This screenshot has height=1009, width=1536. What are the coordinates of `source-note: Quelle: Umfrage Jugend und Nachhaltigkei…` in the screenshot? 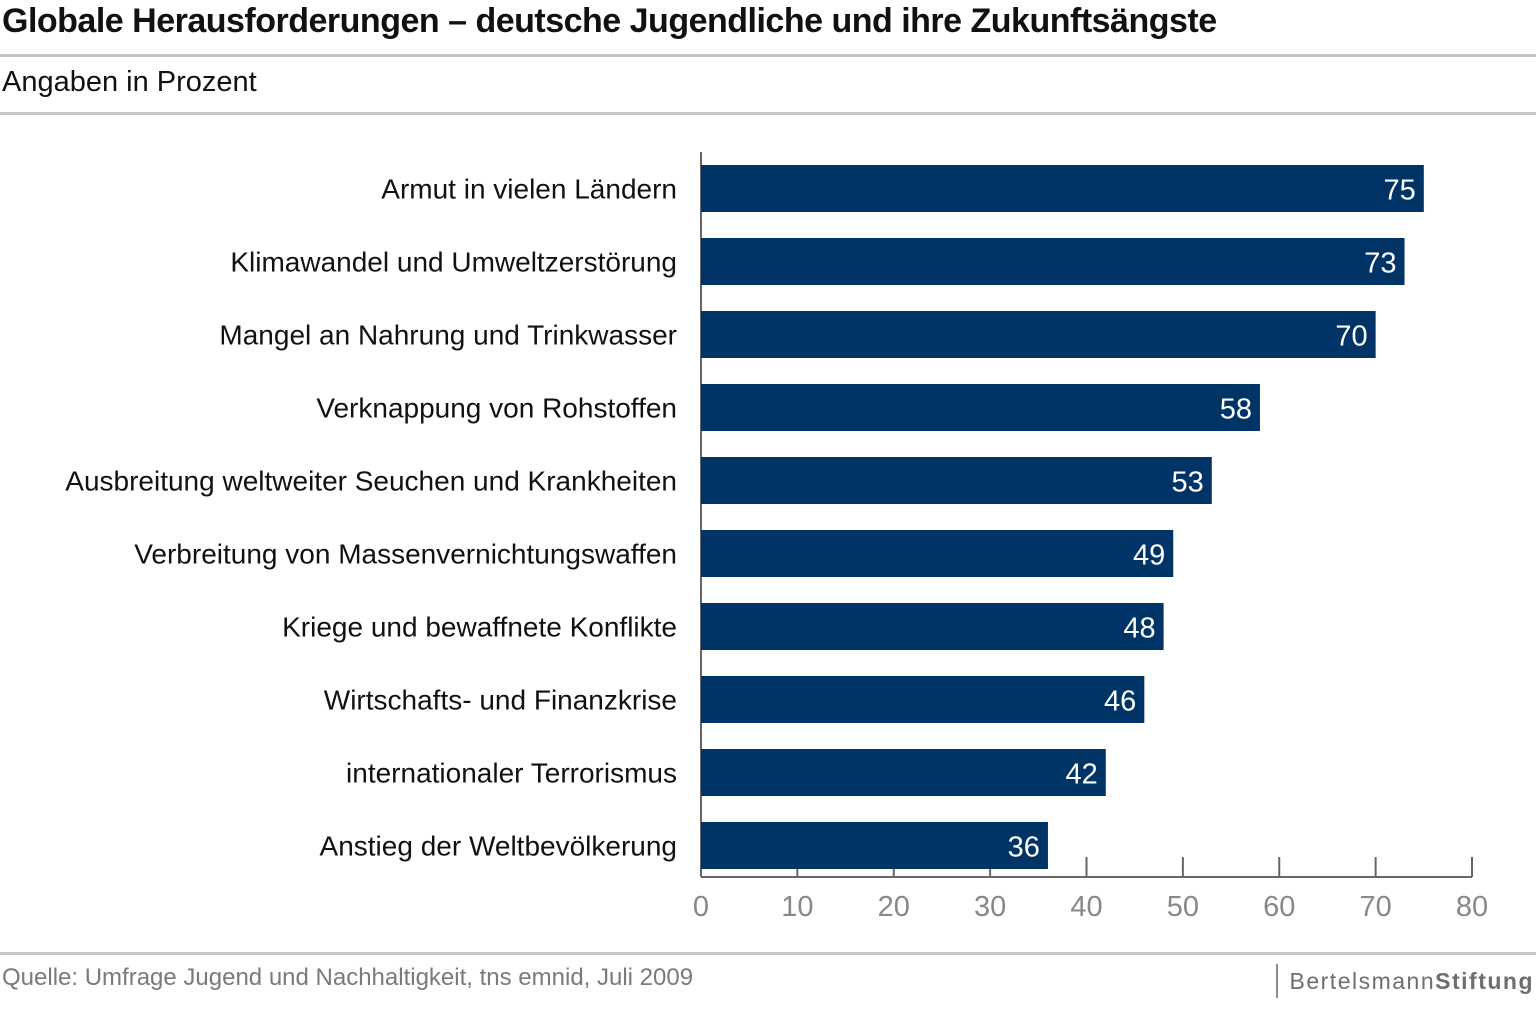 It's located at (348, 977).